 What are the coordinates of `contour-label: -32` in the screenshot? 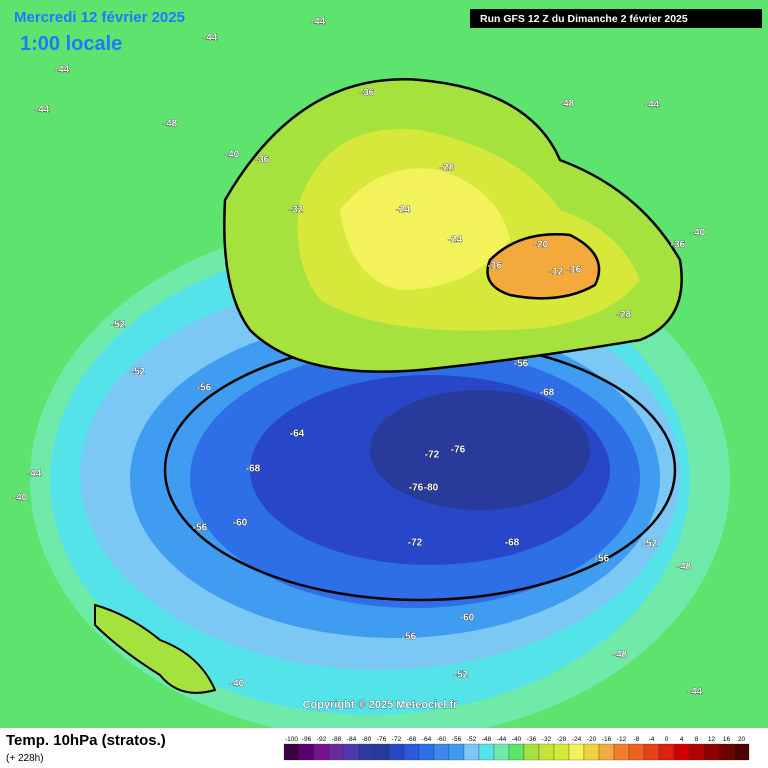 It's located at (296, 210).